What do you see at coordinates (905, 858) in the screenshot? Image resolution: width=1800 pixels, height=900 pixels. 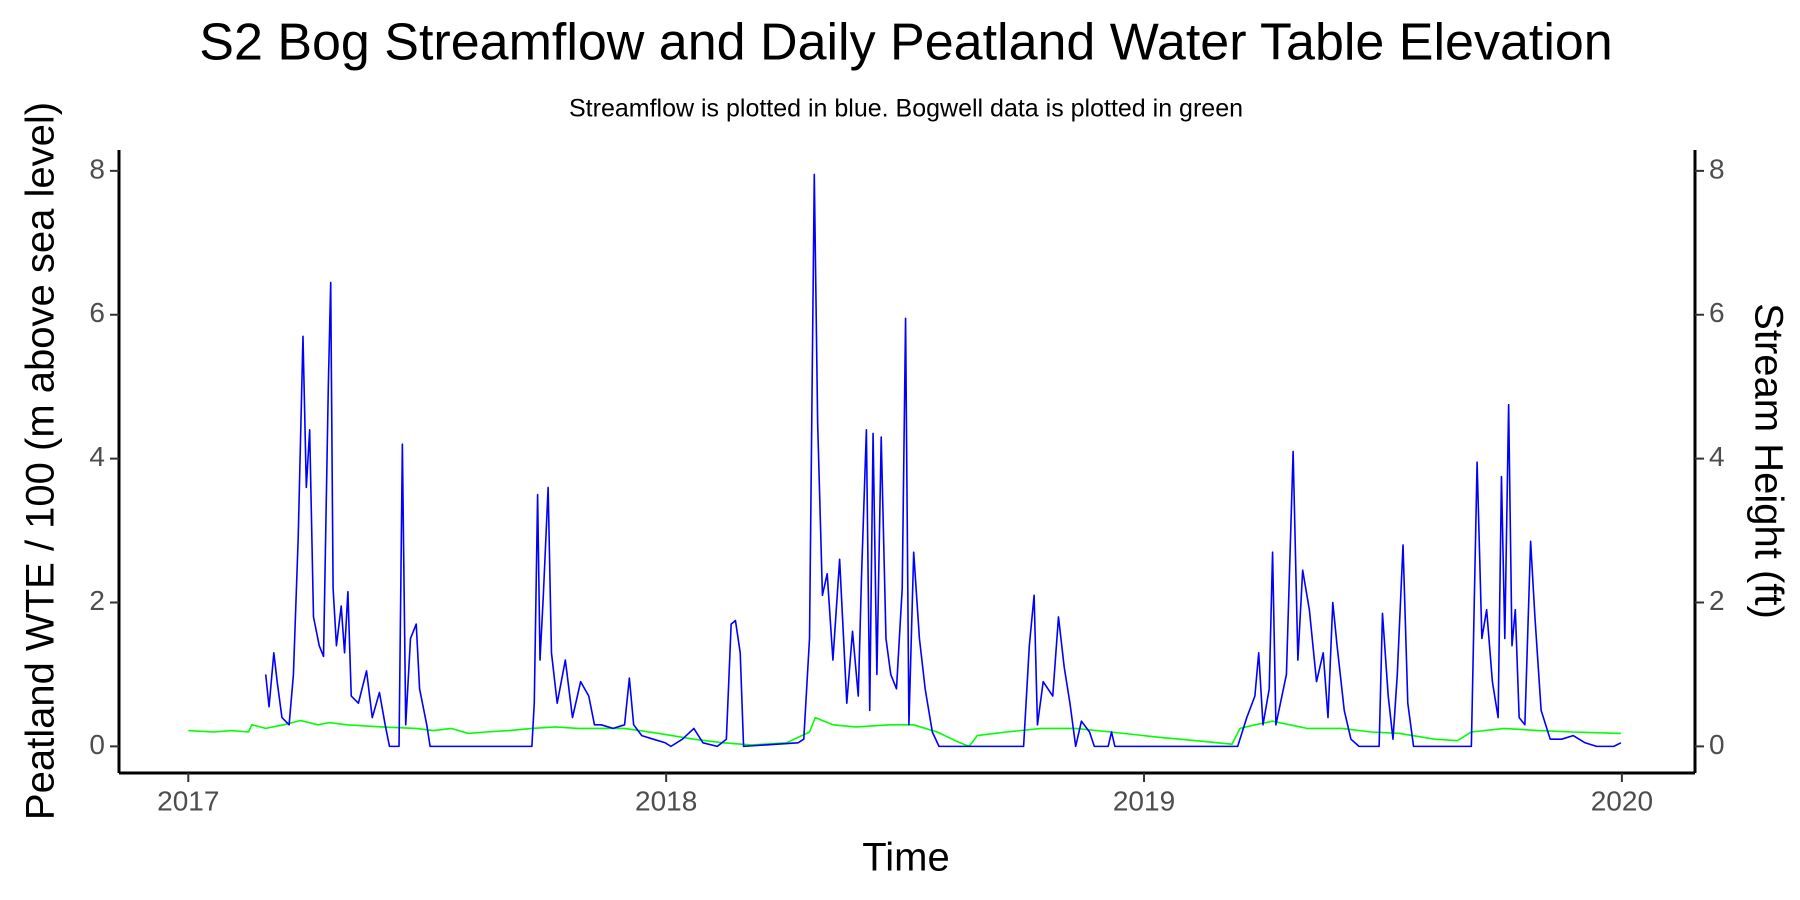 I see `x-axis-title: Time` at bounding box center [905, 858].